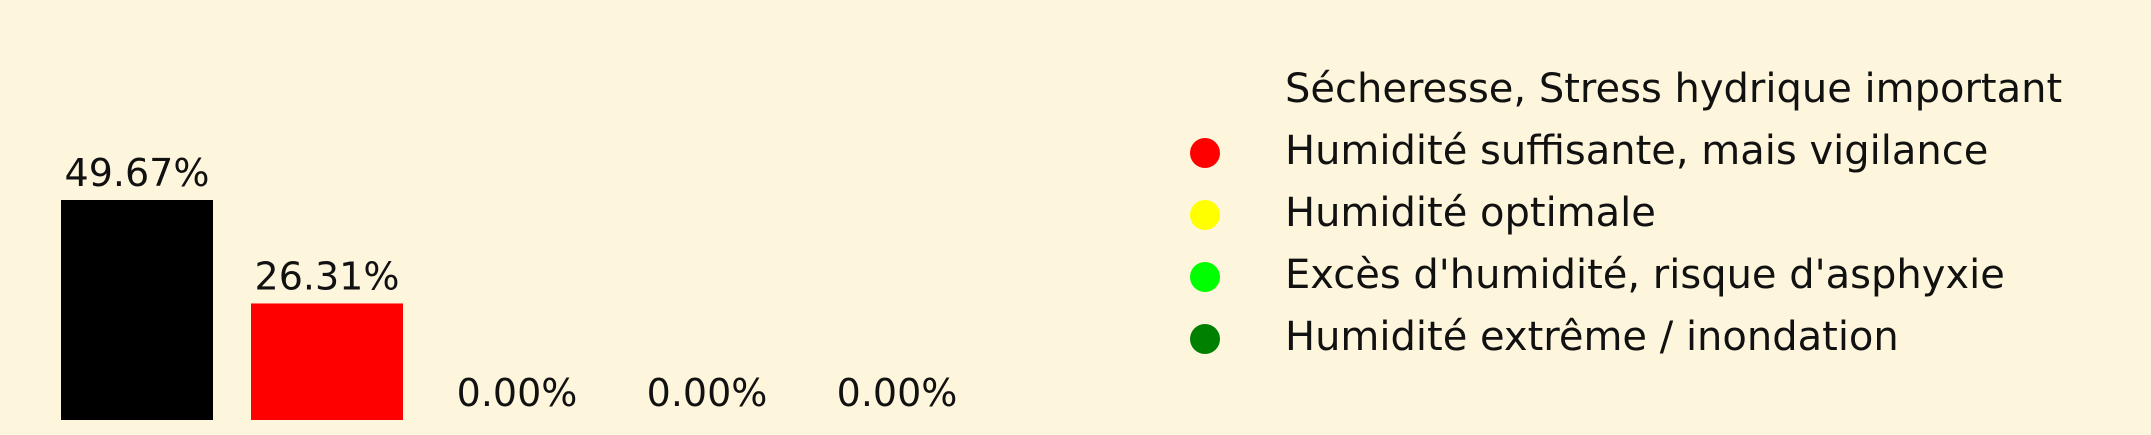  What do you see at coordinates (1637, 151) in the screenshot?
I see `legend-label: Humidité suffisante, mais vigilance` at bounding box center [1637, 151].